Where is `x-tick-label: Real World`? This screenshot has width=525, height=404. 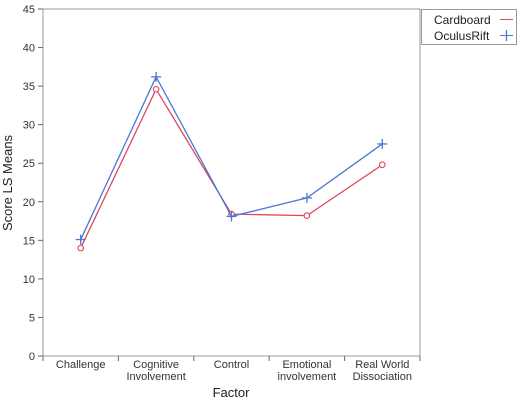 x-tick-label: Real World is located at coordinates (382, 365).